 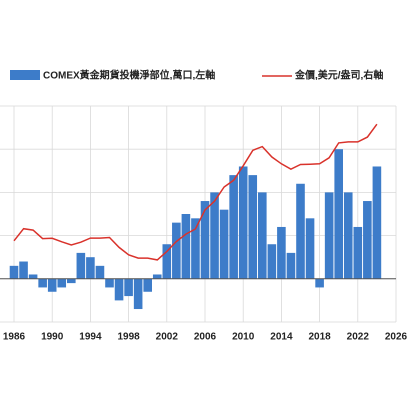 What do you see at coordinates (396, 337) in the screenshot?
I see `x-tick-label: 2026` at bounding box center [396, 337].